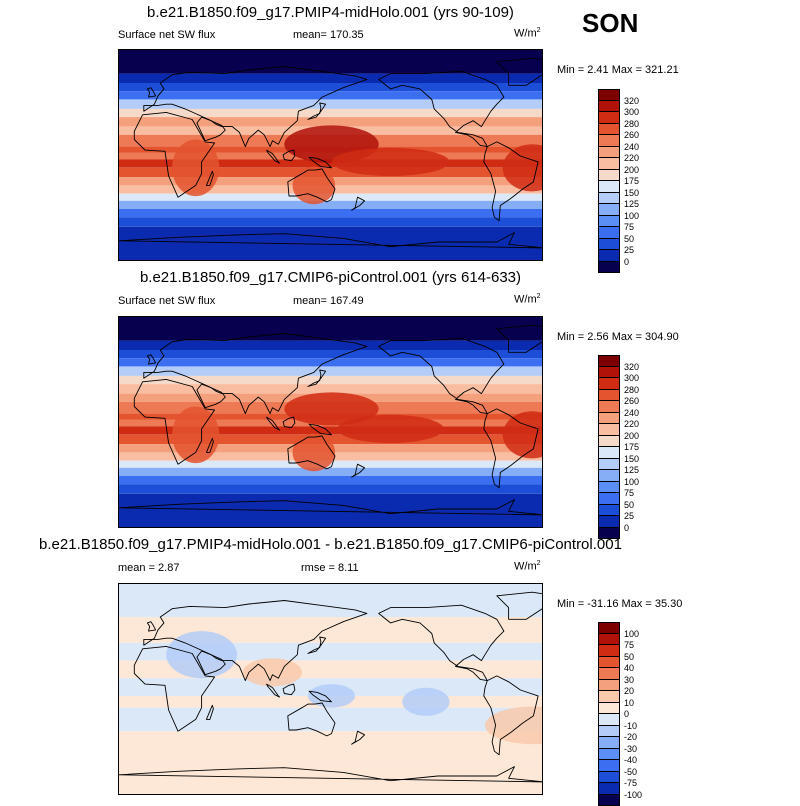  What do you see at coordinates (629, 703) in the screenshot?
I see `colorbar-tick-label: 10` at bounding box center [629, 703].